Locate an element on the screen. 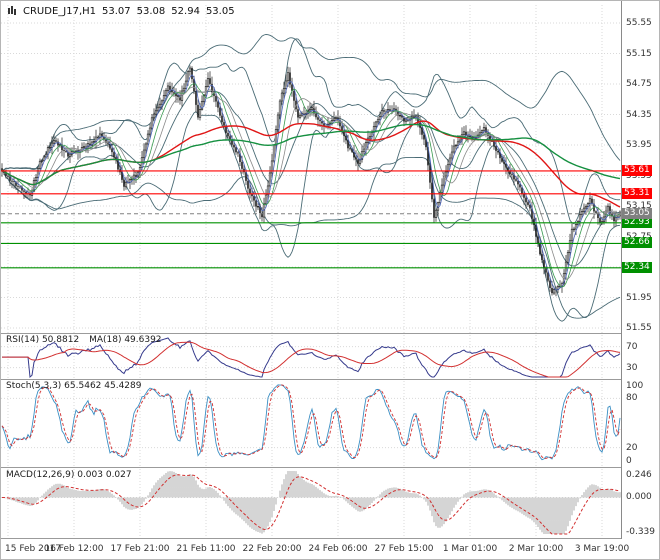 This screenshot has height=560, width=660. symbol-period-label: CRUDE_J17,H1 is located at coordinates (60, 11).